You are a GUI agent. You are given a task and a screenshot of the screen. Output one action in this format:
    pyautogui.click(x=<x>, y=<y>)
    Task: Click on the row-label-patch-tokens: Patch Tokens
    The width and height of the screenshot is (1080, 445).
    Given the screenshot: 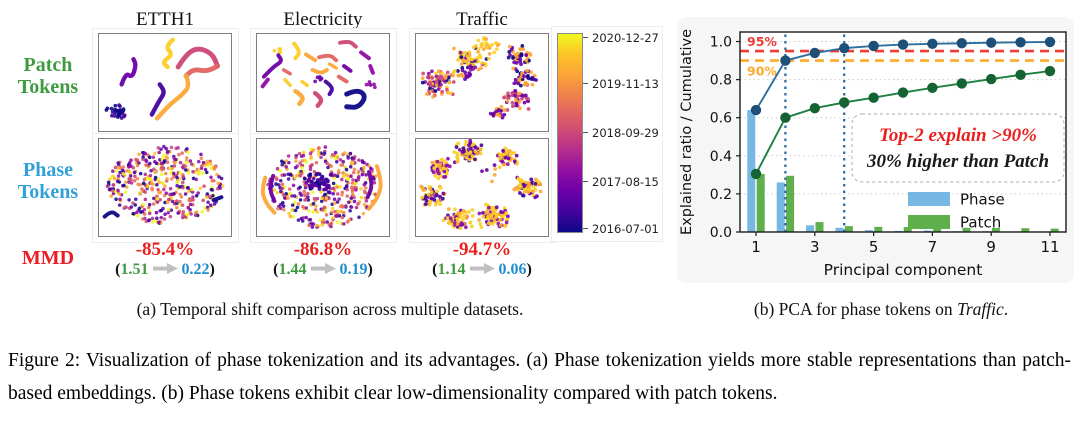 What is the action you would take?
    pyautogui.click(x=48, y=76)
    